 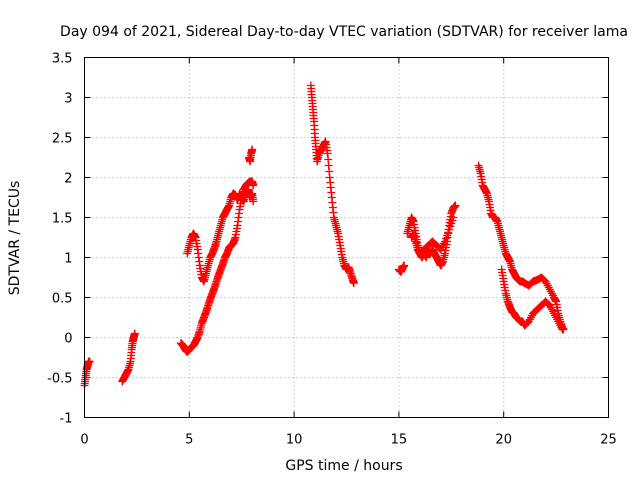 I want to click on x-tick-label: 0, so click(x=84, y=440).